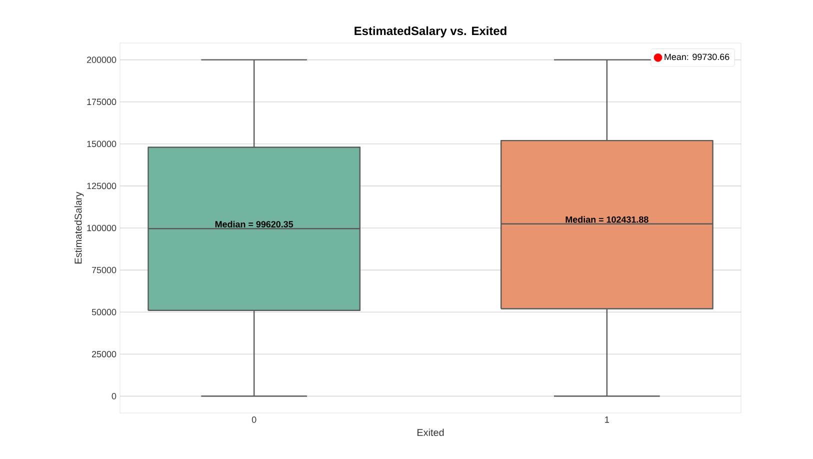 This screenshot has height=459, width=813. I want to click on y-tick-label: 200000, so click(101, 59).